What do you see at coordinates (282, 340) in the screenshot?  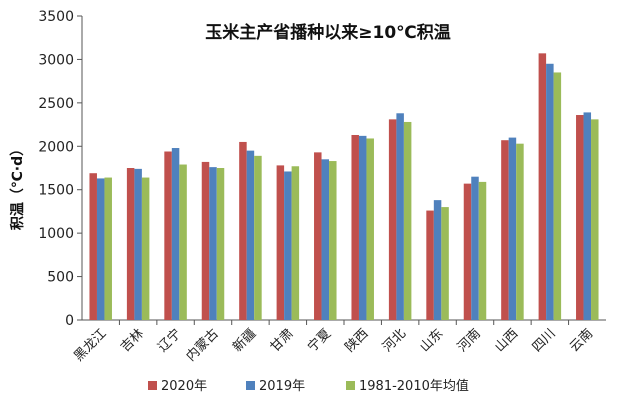 I see `x-tick-label: 甘肃` at bounding box center [282, 340].